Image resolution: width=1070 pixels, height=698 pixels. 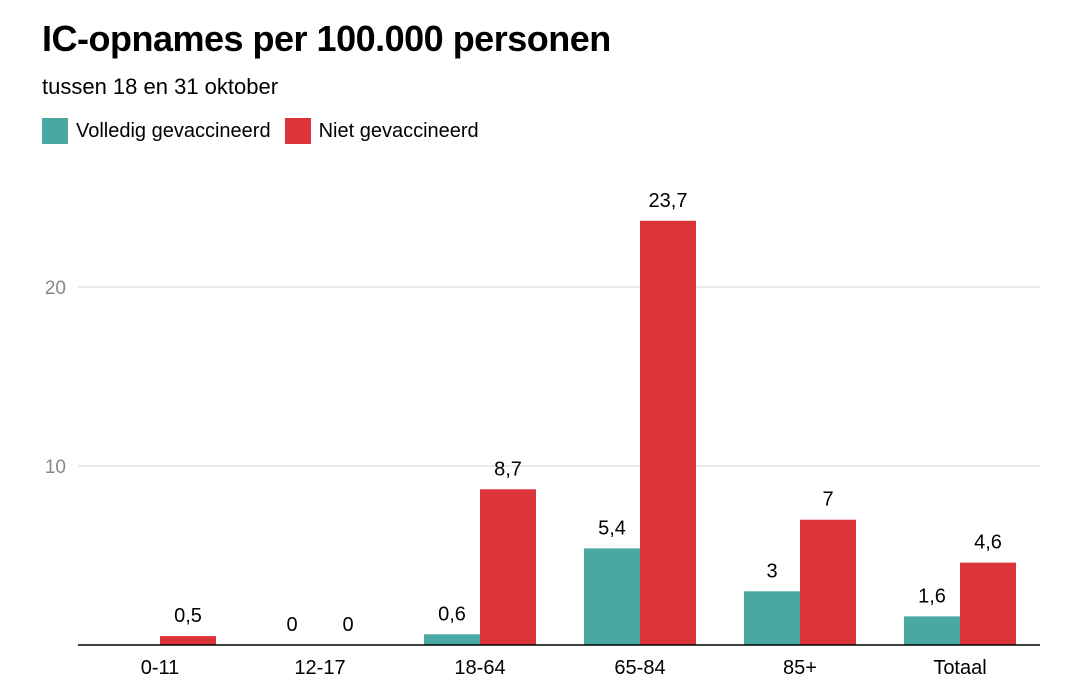 What do you see at coordinates (55, 467) in the screenshot?
I see `y-tick-label-10: 10` at bounding box center [55, 467].